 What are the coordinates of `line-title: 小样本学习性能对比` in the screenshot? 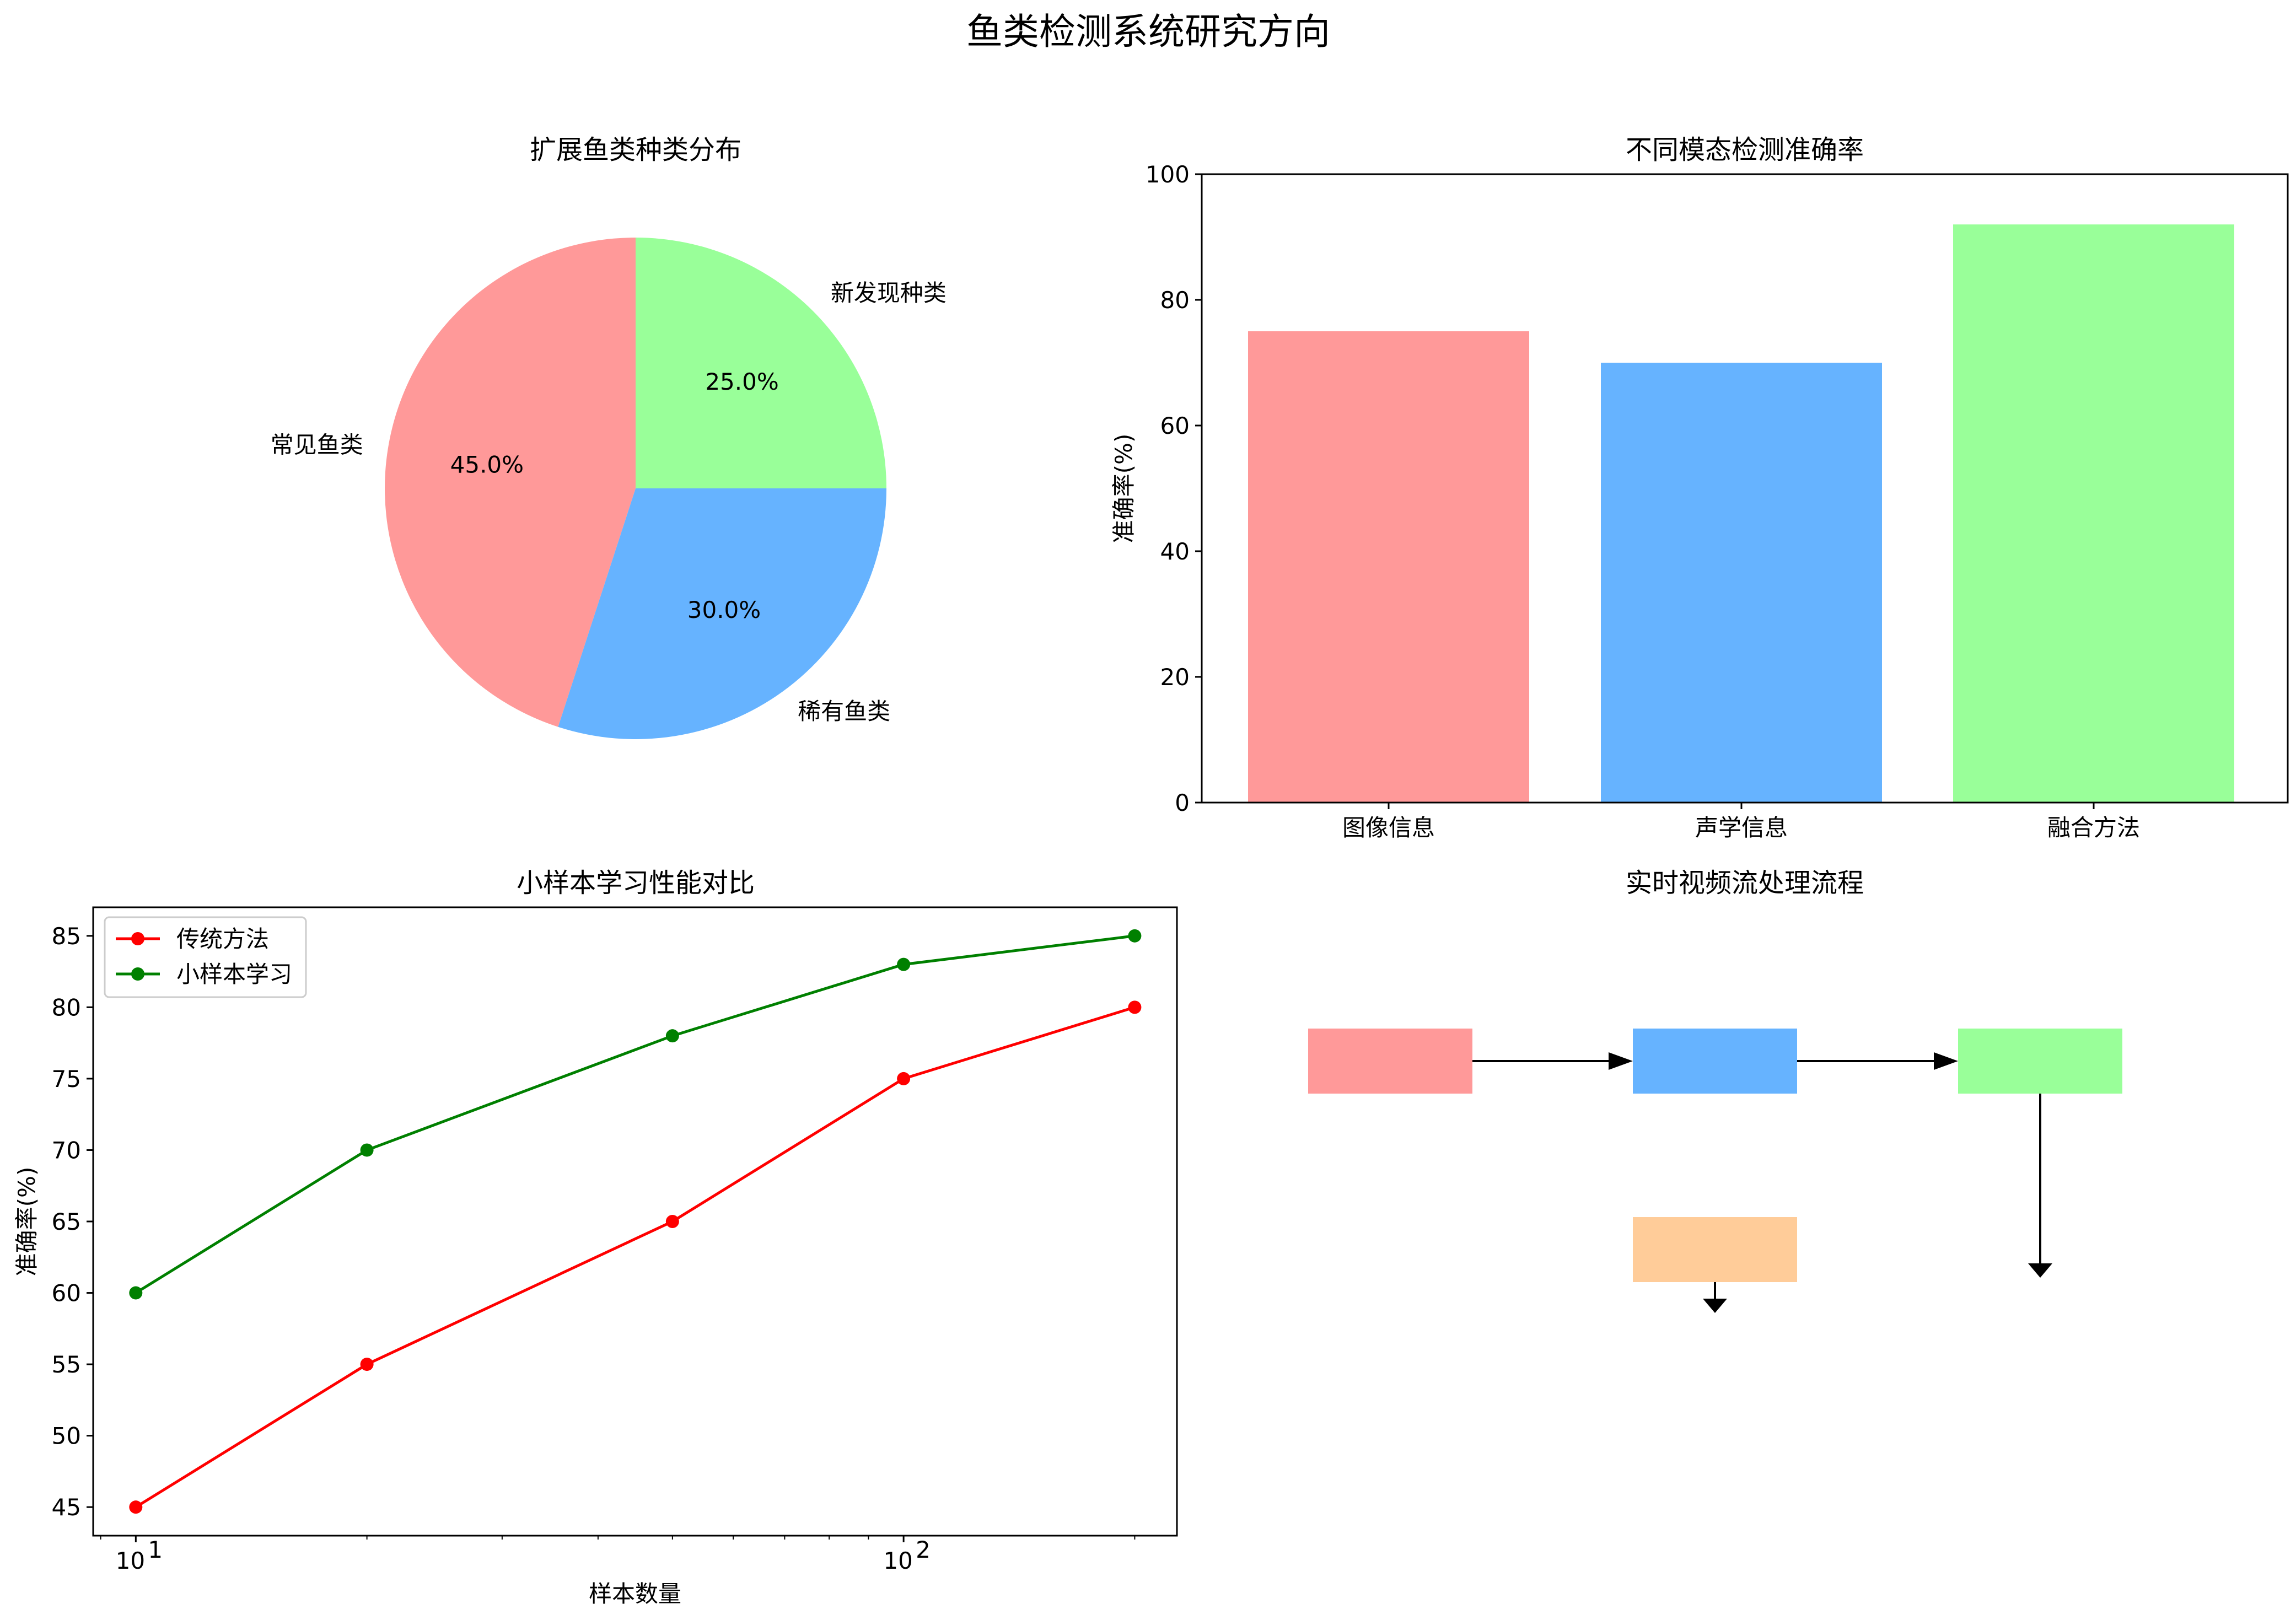 It's located at (636, 883).